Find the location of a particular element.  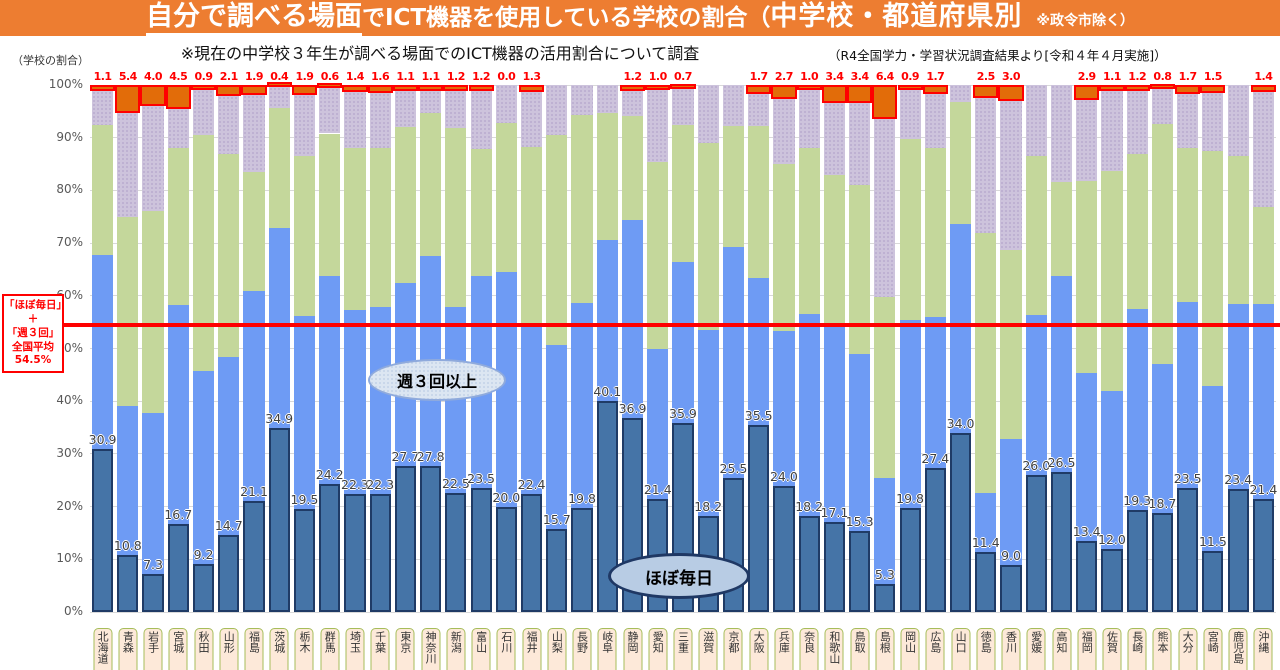

bar-徳島: 11.4 2.5 is located at coordinates (986, 341).